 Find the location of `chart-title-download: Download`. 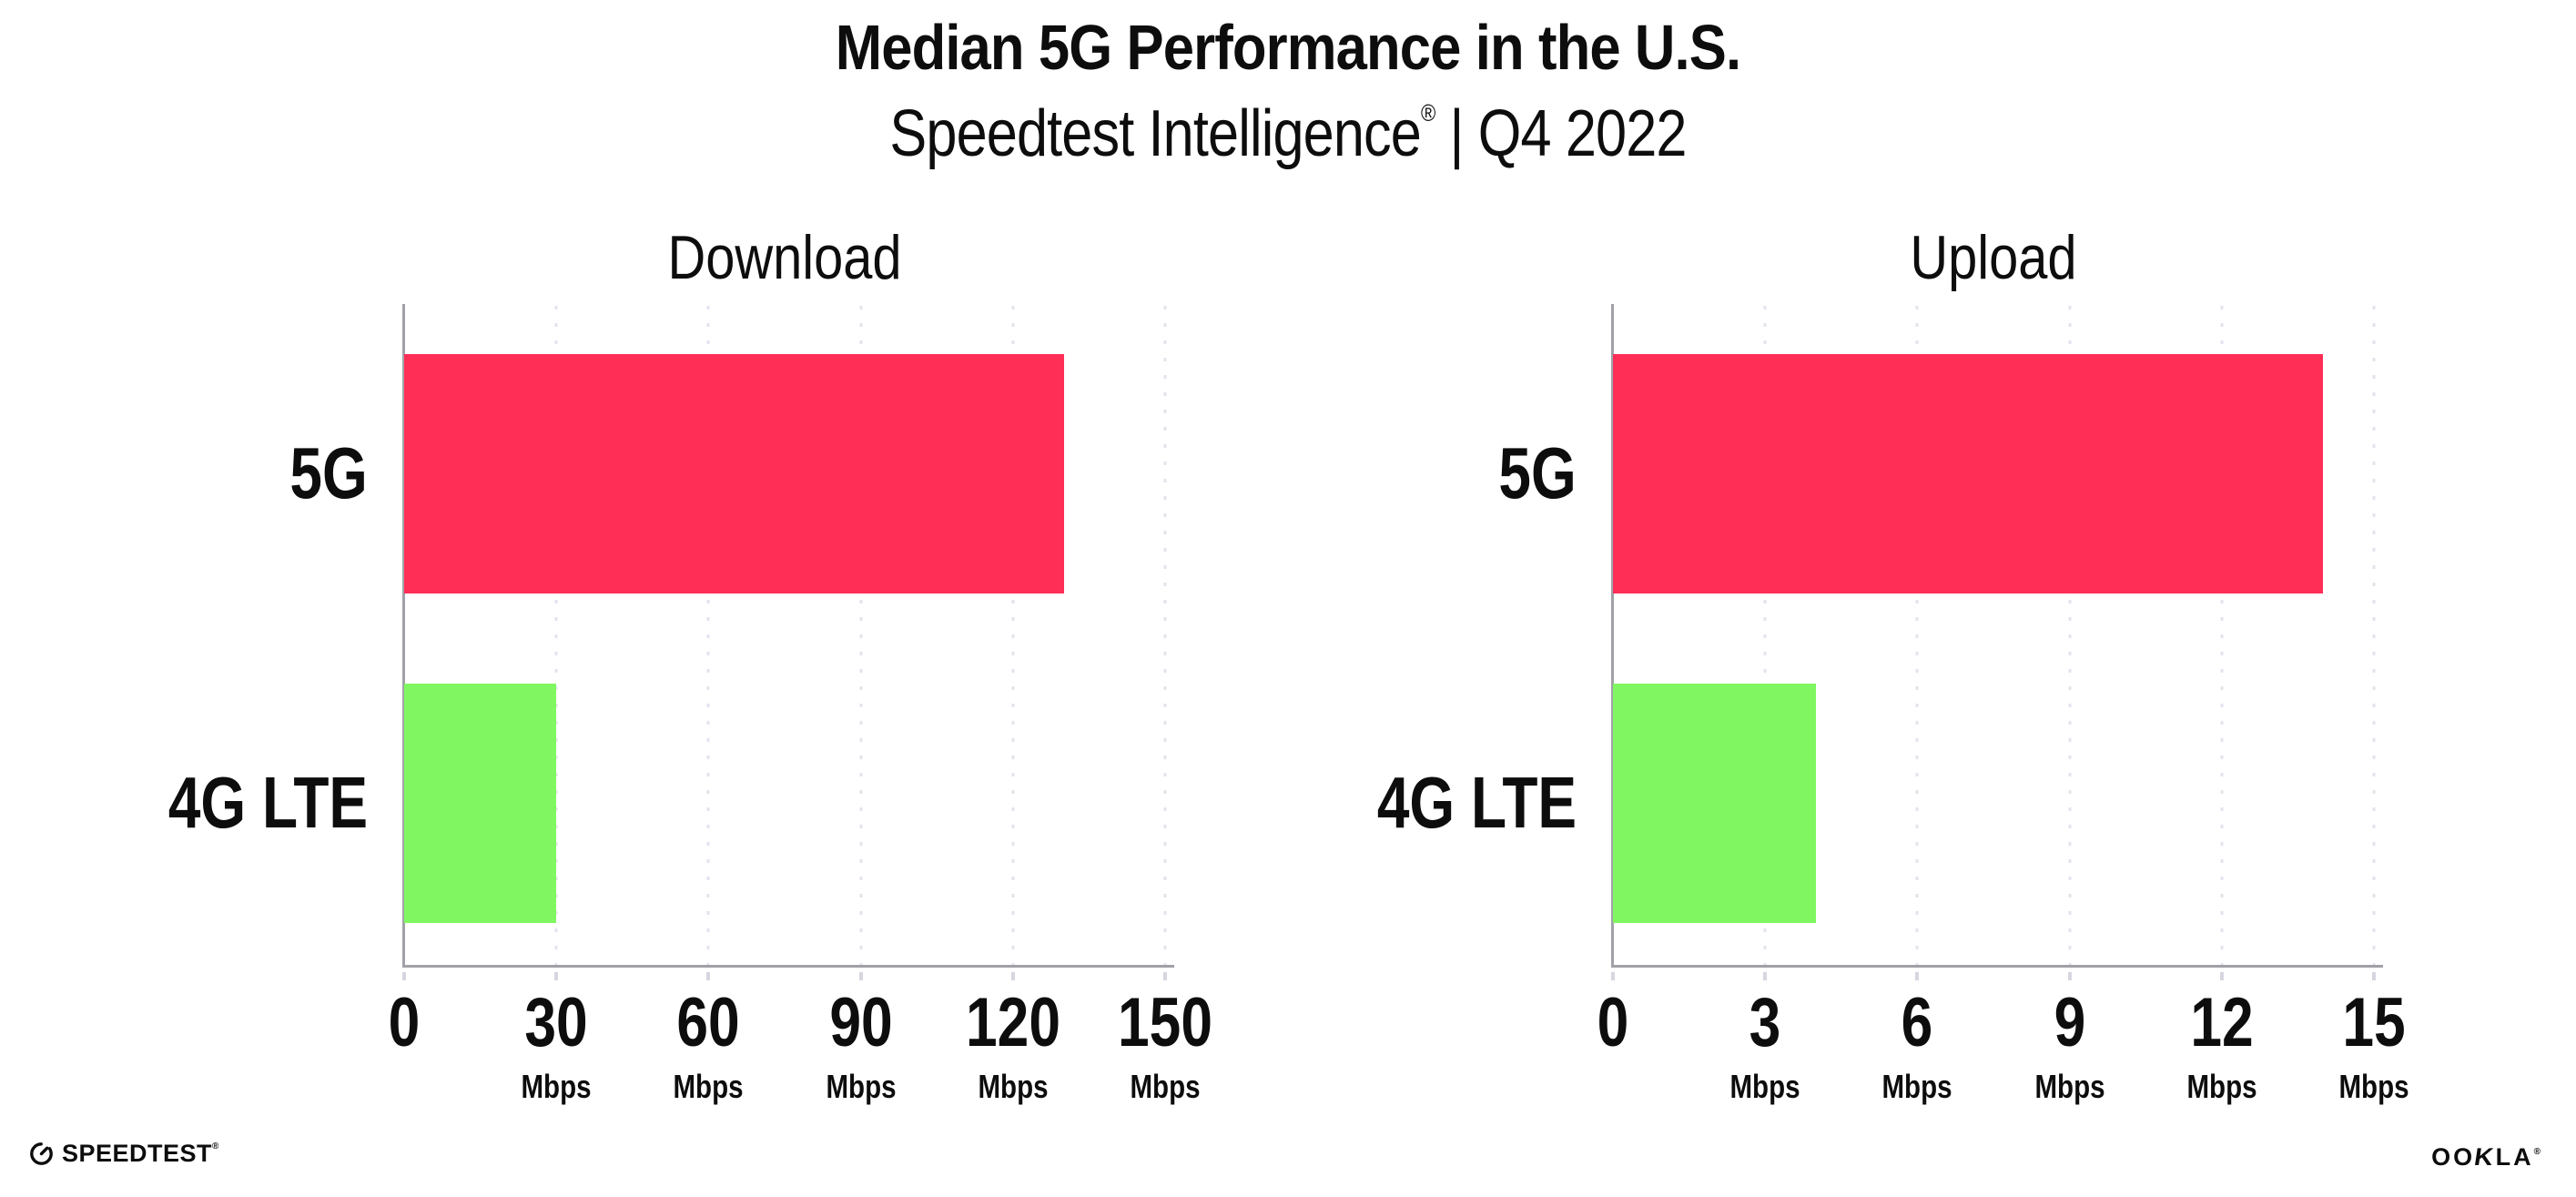

chart-title-download: Download is located at coordinates (784, 258).